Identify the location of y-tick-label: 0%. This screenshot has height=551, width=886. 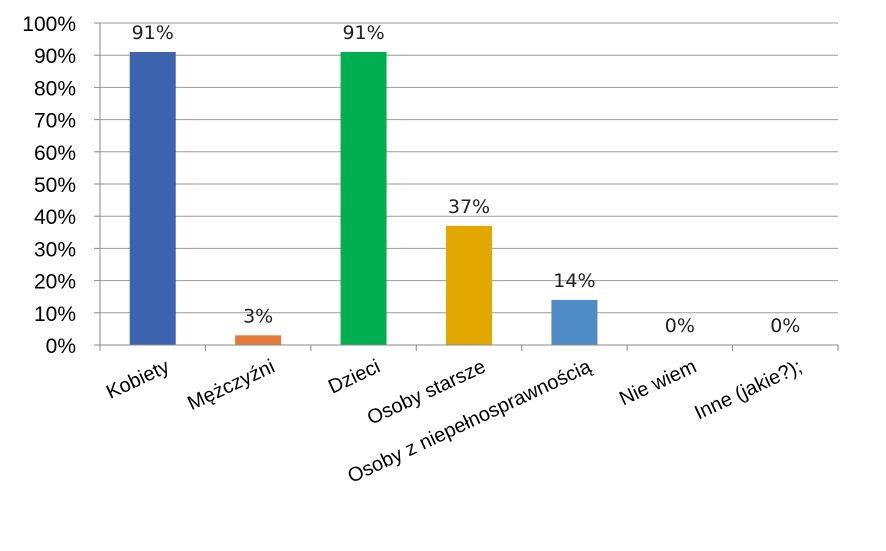
(61, 346).